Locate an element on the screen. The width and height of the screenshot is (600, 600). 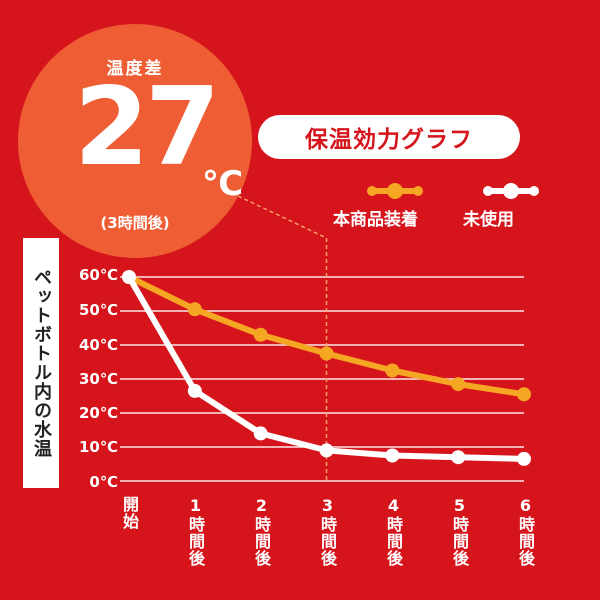
y-tick-label: 10℃ is located at coordinates (98, 447).